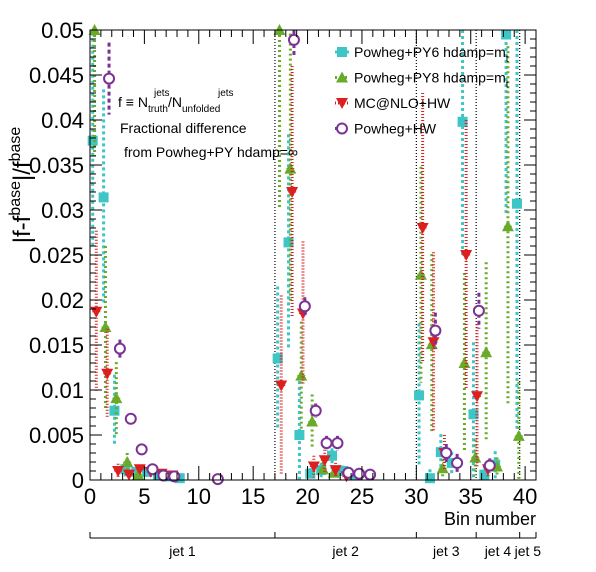 The height and width of the screenshot is (572, 596). I want to click on x-tick-label: 5, so click(144, 496).